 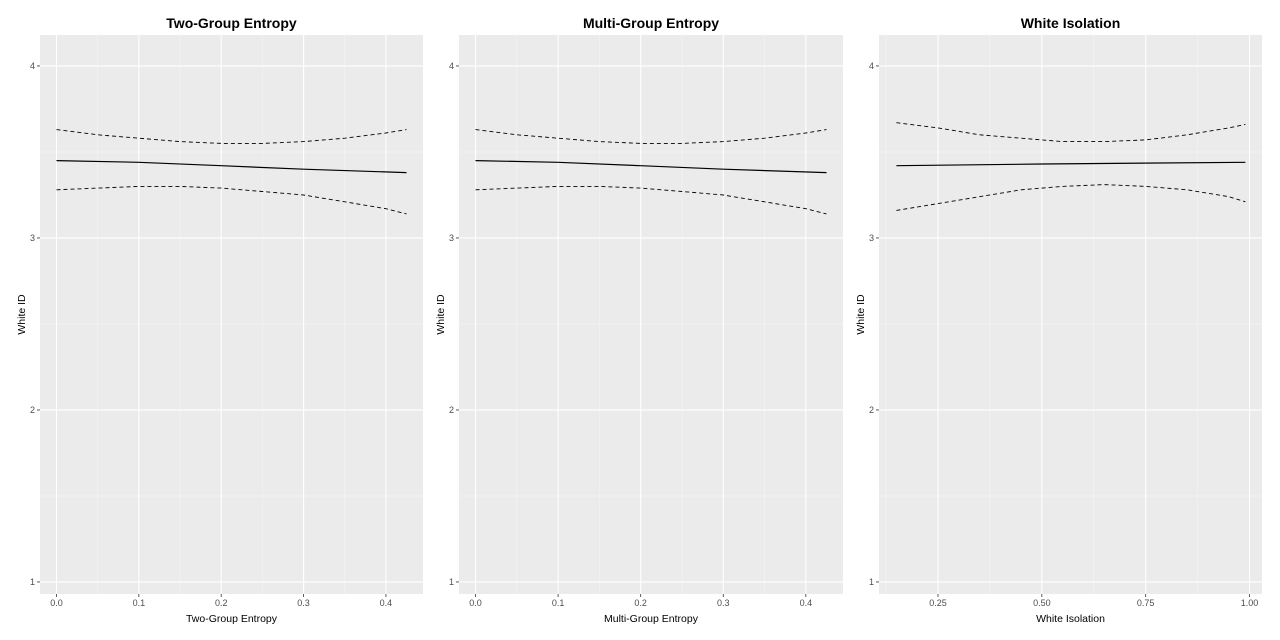 What do you see at coordinates (1146, 603) in the screenshot?
I see `x-tick-label: 0.75` at bounding box center [1146, 603].